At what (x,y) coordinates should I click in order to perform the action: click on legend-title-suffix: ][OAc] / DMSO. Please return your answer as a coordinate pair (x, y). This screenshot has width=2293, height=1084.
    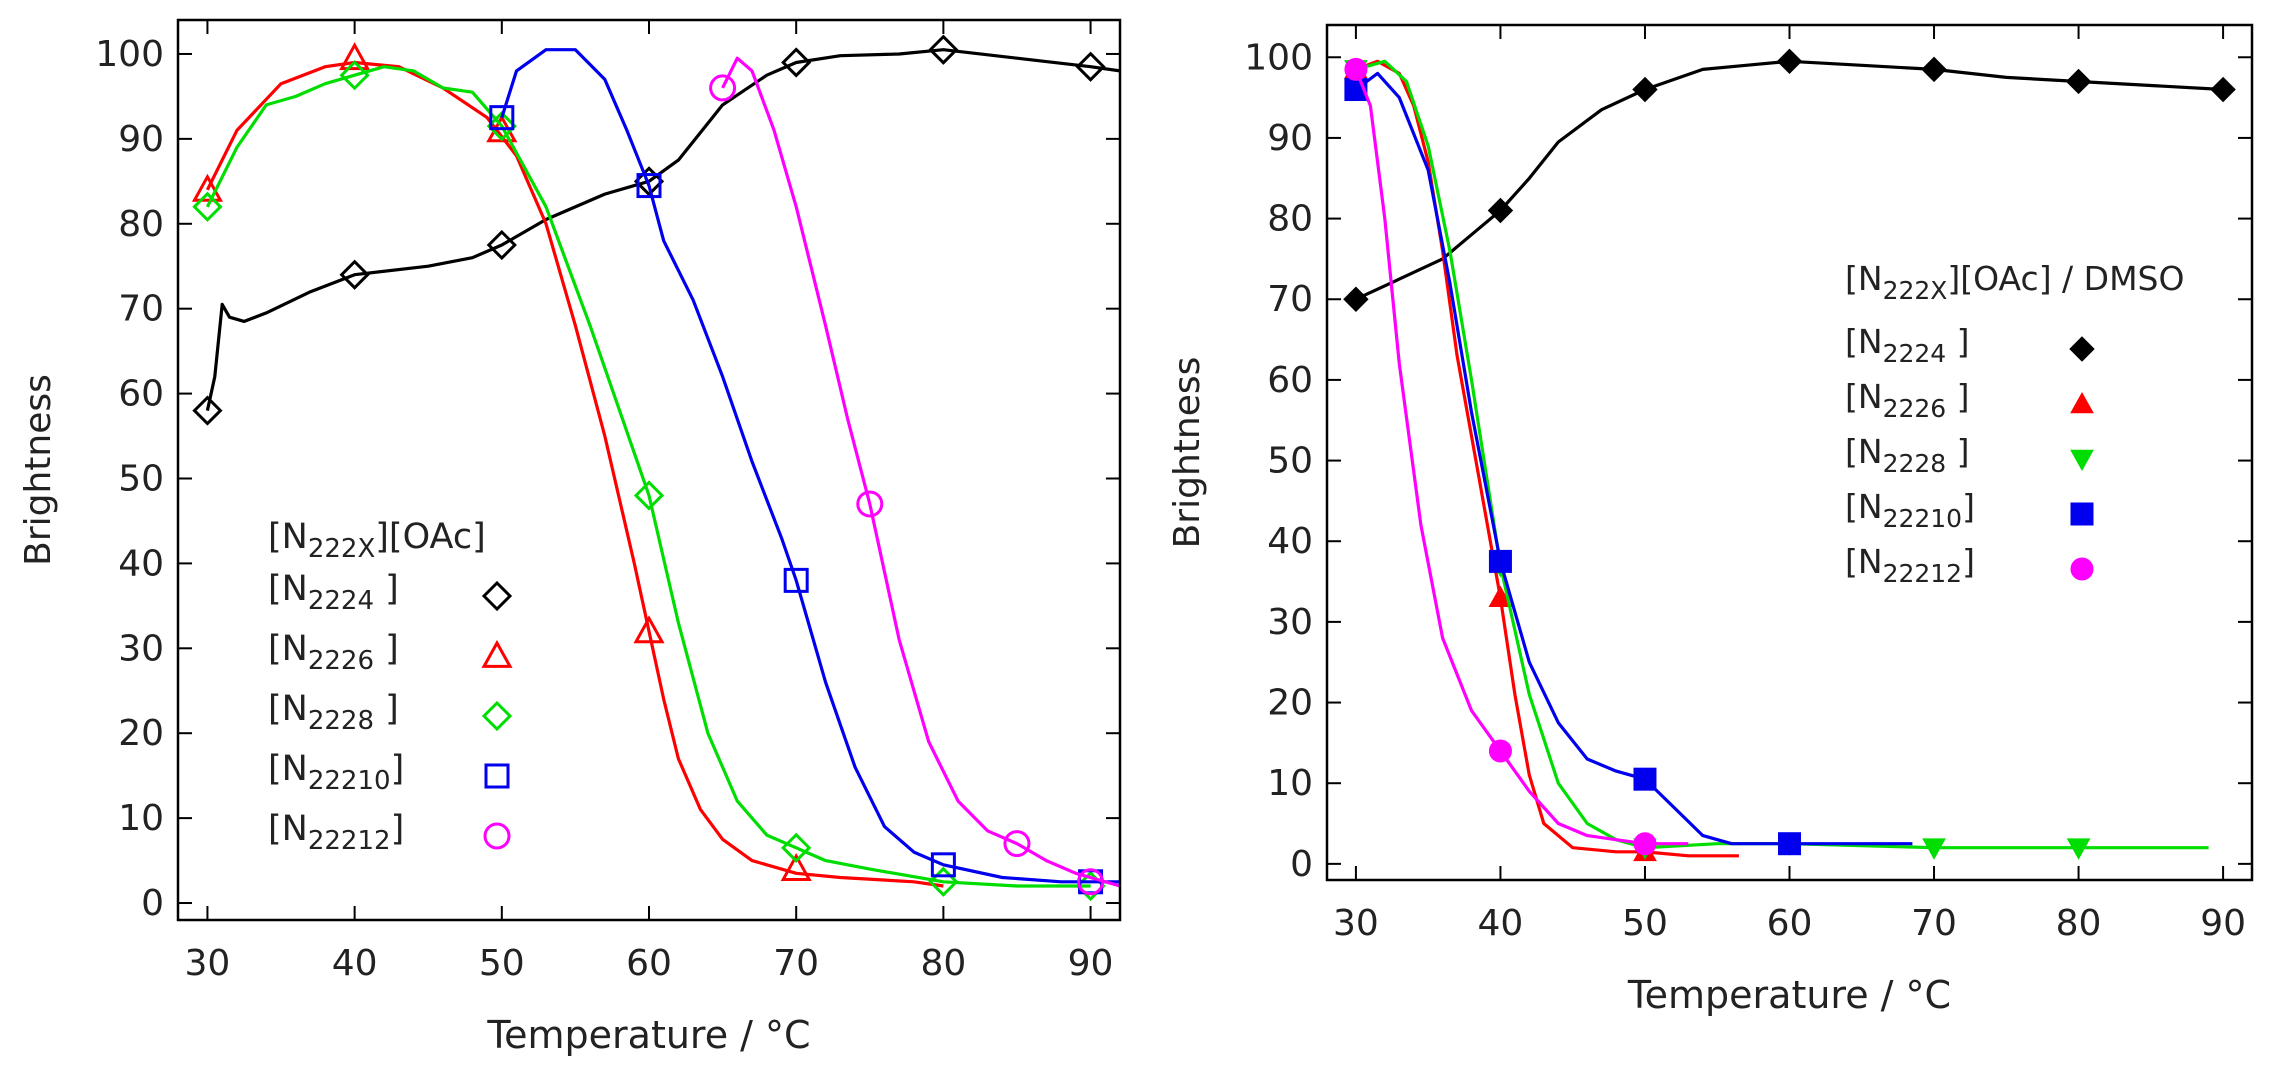
    Looking at the image, I should click on (2065, 278).